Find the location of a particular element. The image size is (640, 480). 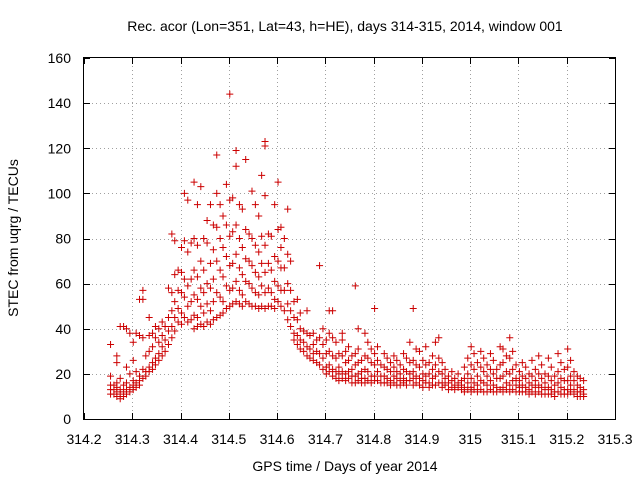

y-tick-labels: 0 20 40 60 80 100 120 140 160 is located at coordinates (60, 238).